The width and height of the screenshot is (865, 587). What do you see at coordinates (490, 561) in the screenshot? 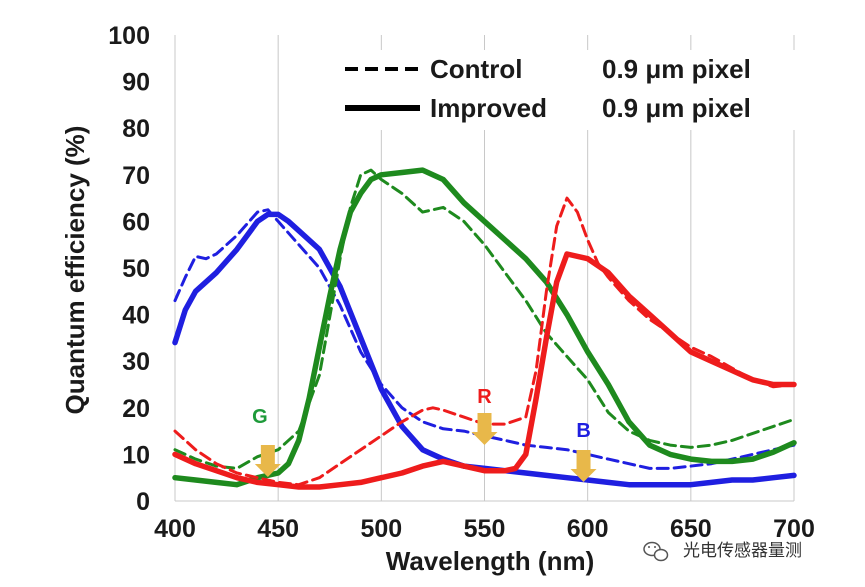
I see `x-axis-title: Wavelength (nm)` at bounding box center [490, 561].